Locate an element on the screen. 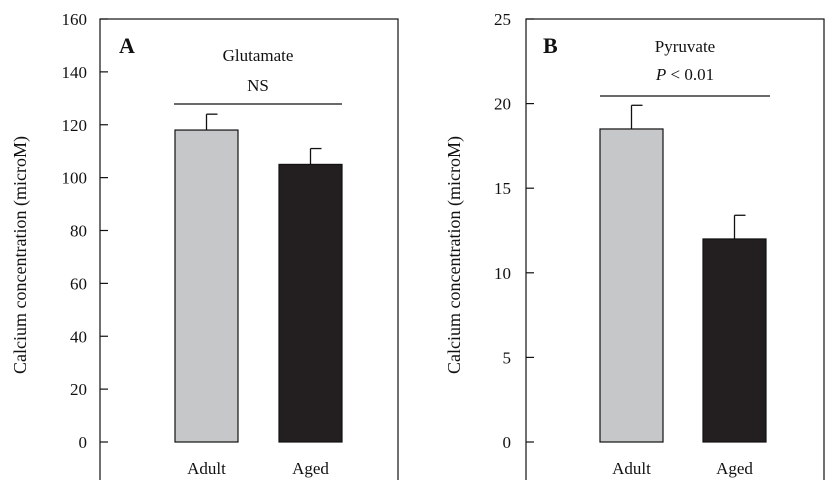 The width and height of the screenshot is (829, 480). panel-a-bar-adult is located at coordinates (206, 286).